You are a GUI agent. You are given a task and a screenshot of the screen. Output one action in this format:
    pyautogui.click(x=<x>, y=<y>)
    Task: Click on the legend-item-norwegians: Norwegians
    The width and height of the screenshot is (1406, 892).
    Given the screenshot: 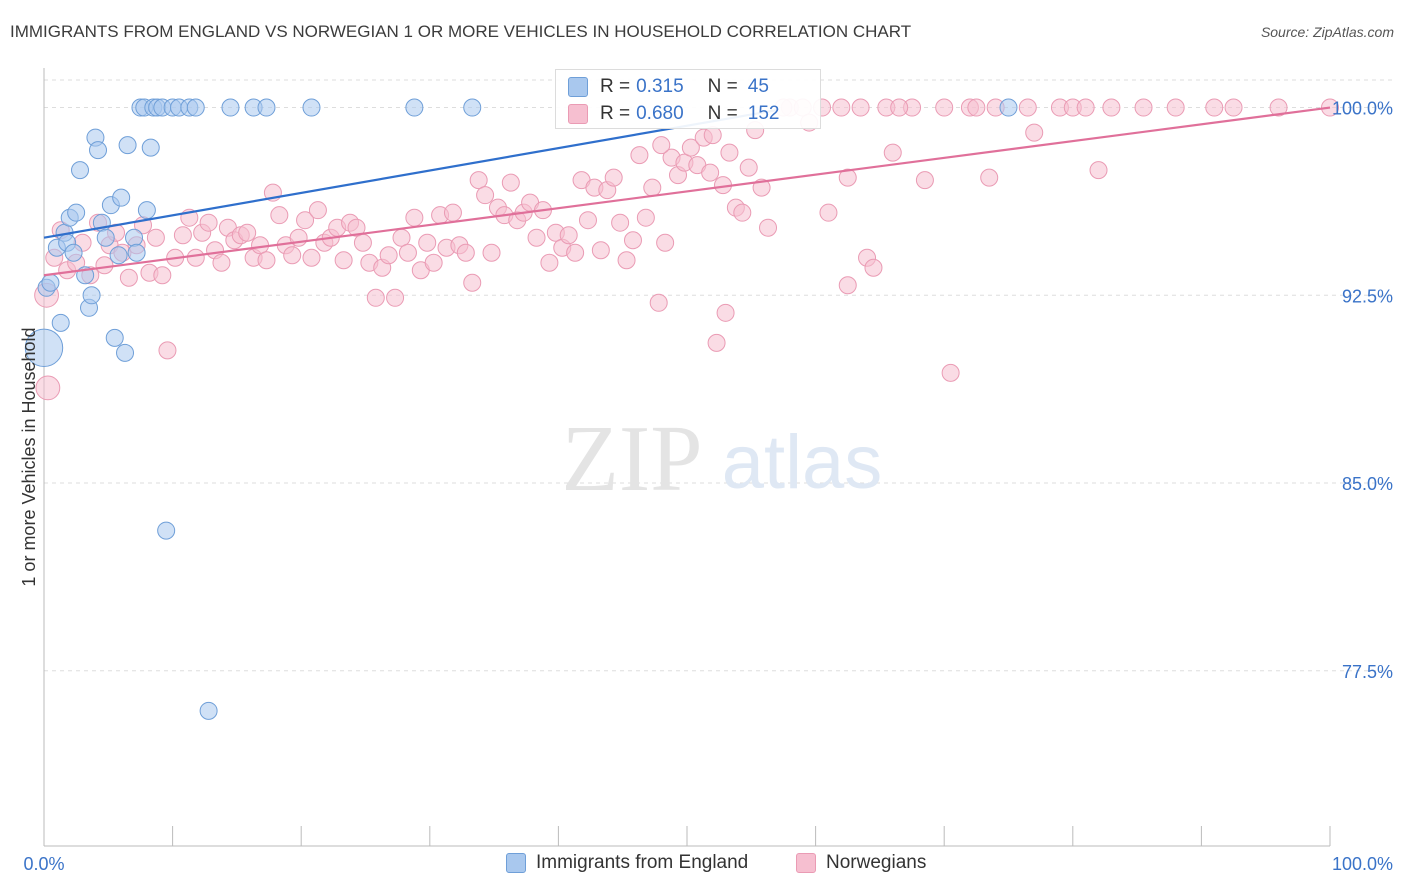 What is the action you would take?
    pyautogui.click(x=861, y=863)
    